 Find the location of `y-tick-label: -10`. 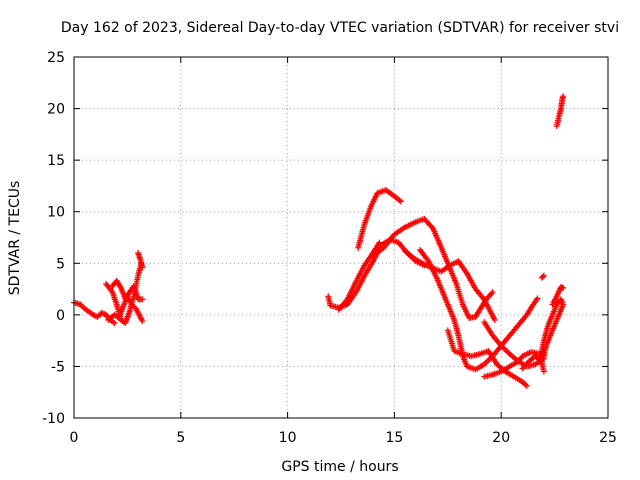

y-tick-label: -10 is located at coordinates (53, 419).